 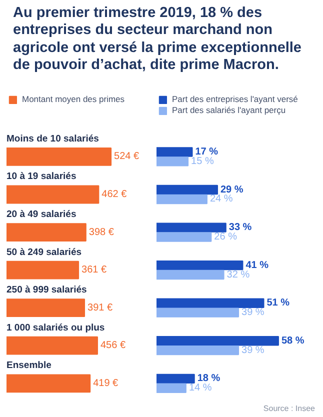 I want to click on legend-label: Part des salariés l'ayant perçu, so click(x=229, y=110).